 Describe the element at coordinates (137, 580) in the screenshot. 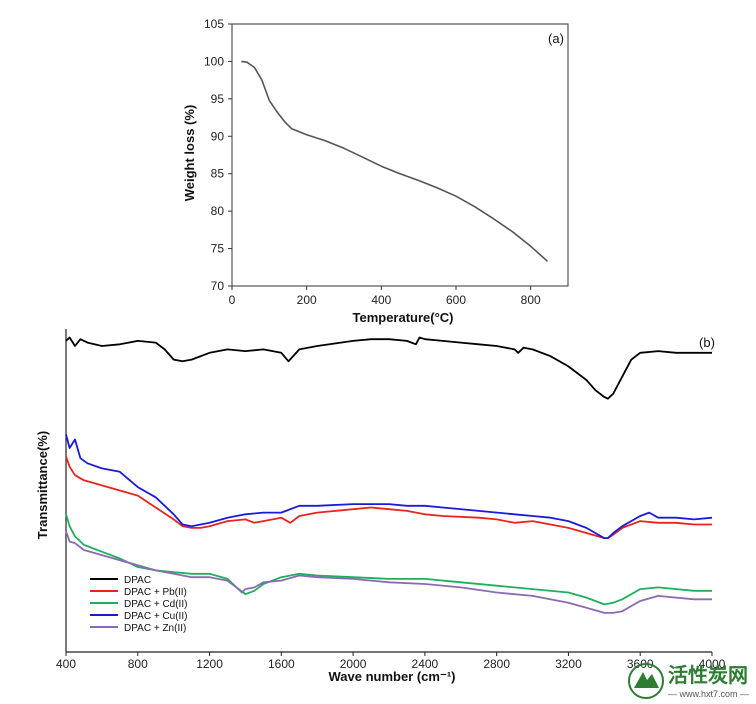

I see `legend-label-0: DPAC` at that location.